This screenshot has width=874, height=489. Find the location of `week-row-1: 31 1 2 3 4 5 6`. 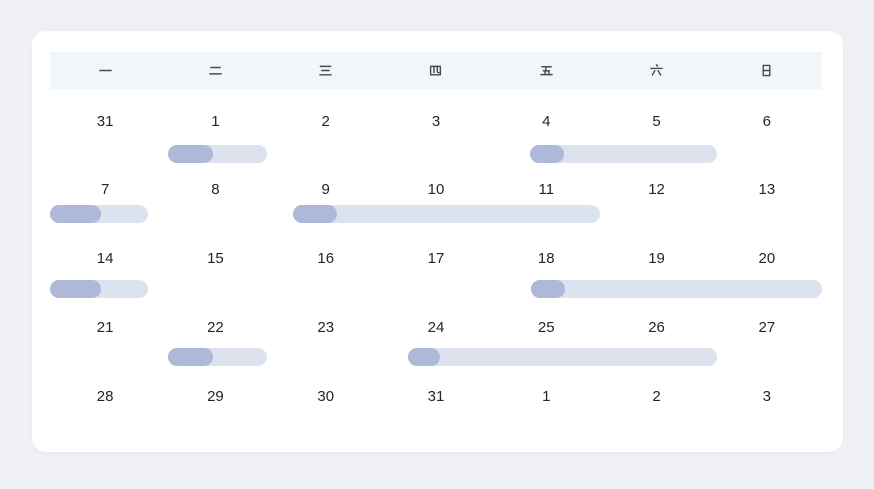

week-row-1: 31 1 2 3 4 5 6 is located at coordinates (436, 122).